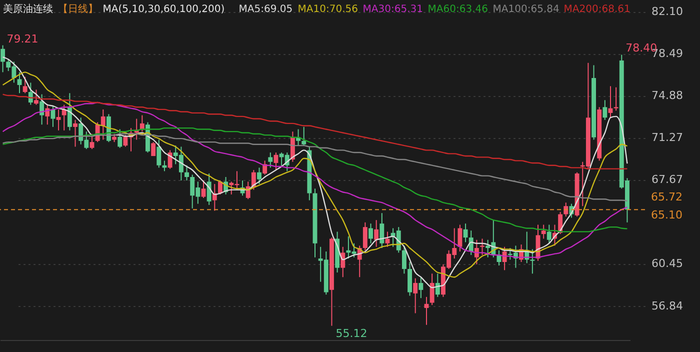 This screenshot has width=700, height=352. What do you see at coordinates (666, 197) in the screenshot?
I see `text: 65.72` at bounding box center [666, 197].